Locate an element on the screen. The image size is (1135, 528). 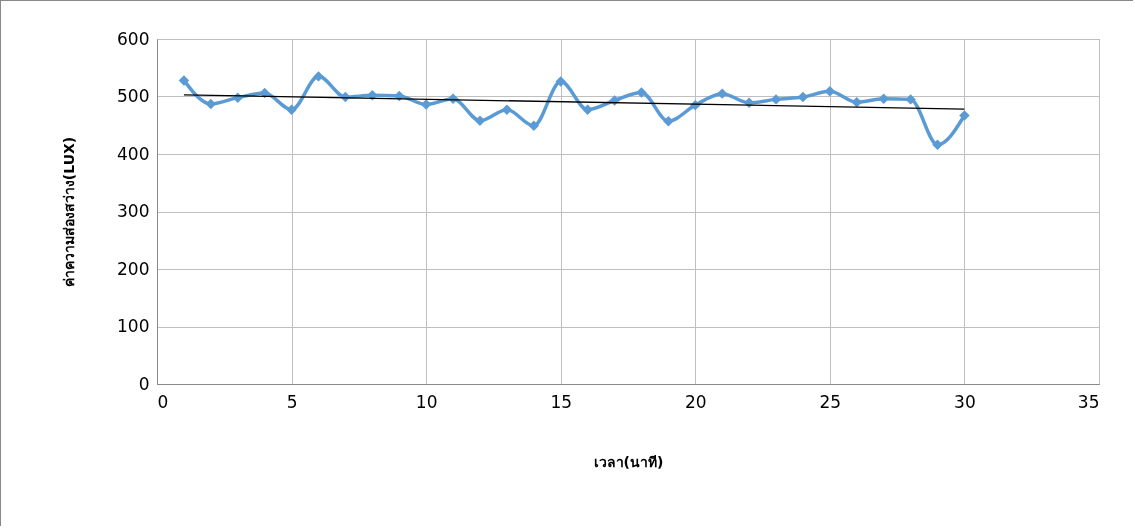
y-tick-label: 300 is located at coordinates (133, 211).